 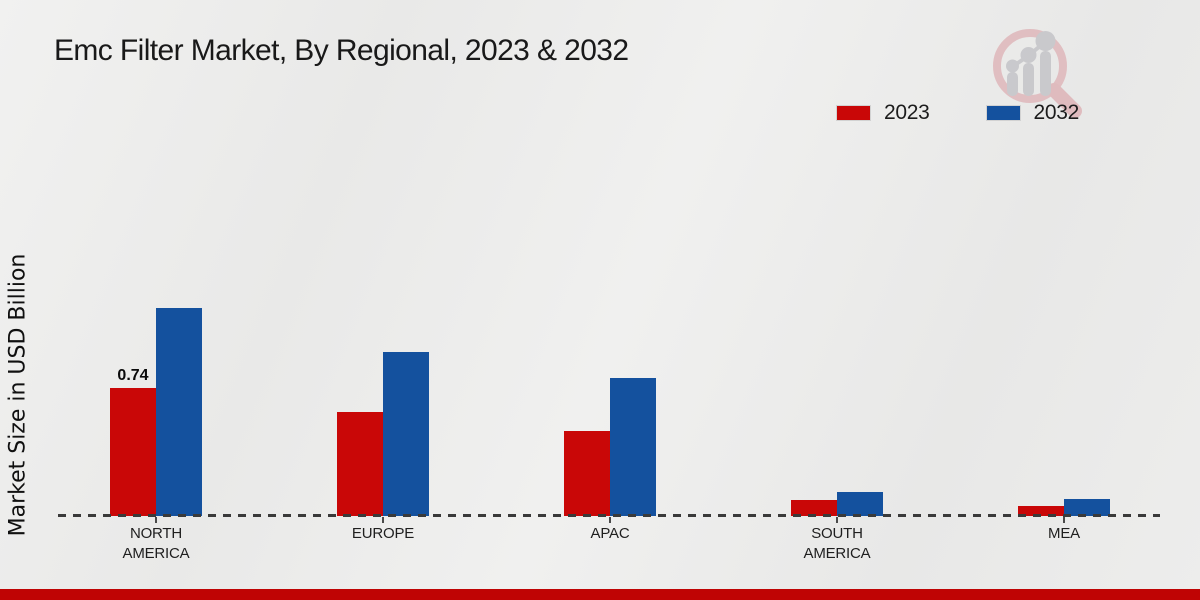 What do you see at coordinates (383, 533) in the screenshot?
I see `x-axis-label-europe: EUROPE` at bounding box center [383, 533].